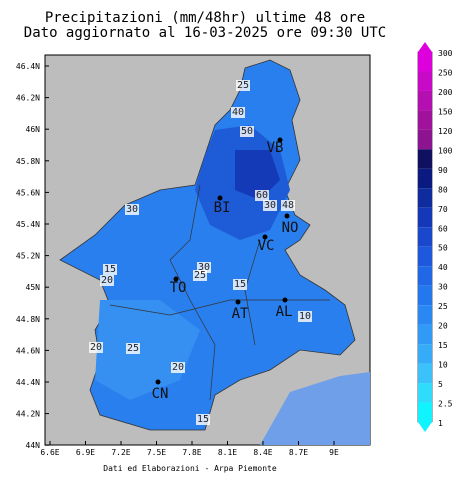 Image resolution: width=460 pixels, height=488 pixels. What do you see at coordinates (33, 287) in the screenshot?
I see `lat-tick: 45N` at bounding box center [33, 287].